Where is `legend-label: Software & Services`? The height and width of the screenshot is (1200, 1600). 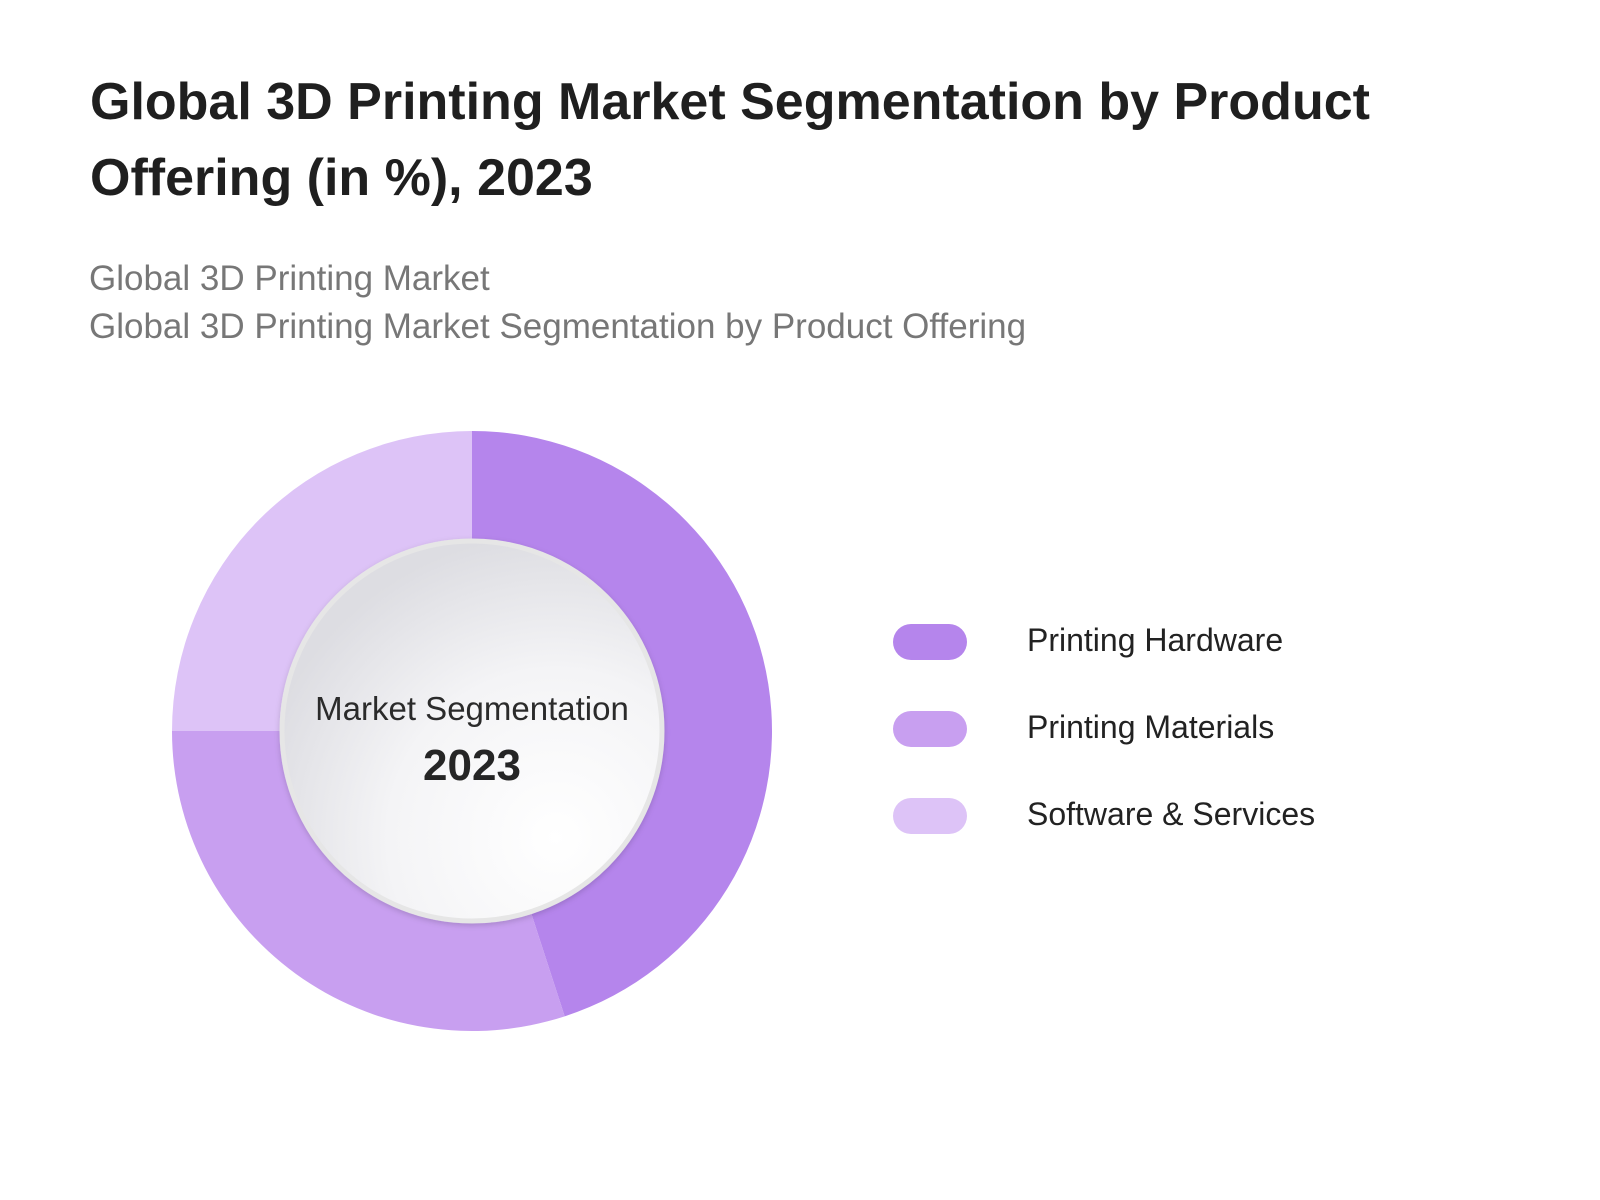
legend-label: Software & Services is located at coordinates (1171, 814).